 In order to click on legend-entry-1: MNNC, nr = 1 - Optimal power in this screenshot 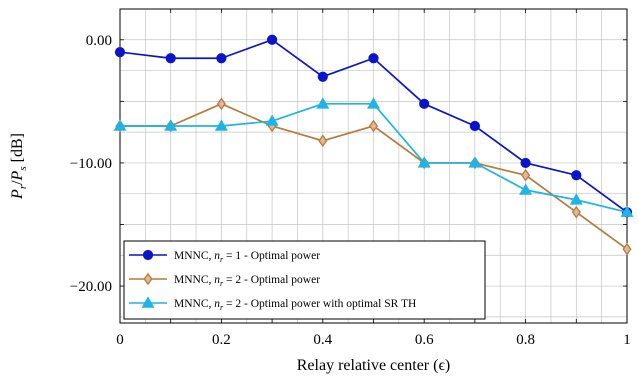, I will do `click(224, 256)`.